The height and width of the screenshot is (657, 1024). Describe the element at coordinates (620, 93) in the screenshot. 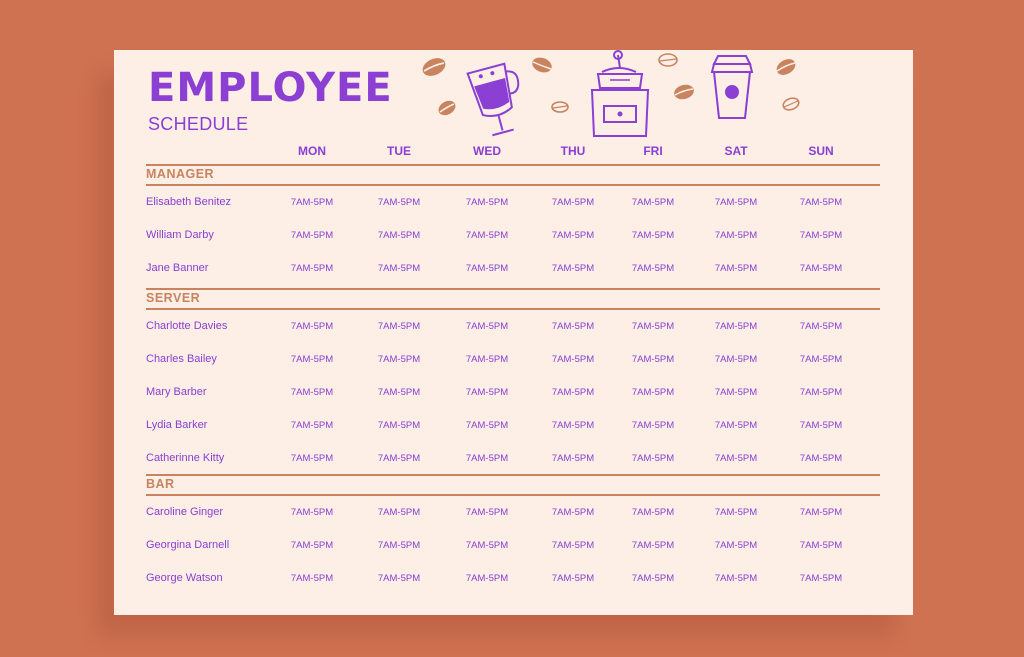

I see `coffee-grinder-icon` at that location.